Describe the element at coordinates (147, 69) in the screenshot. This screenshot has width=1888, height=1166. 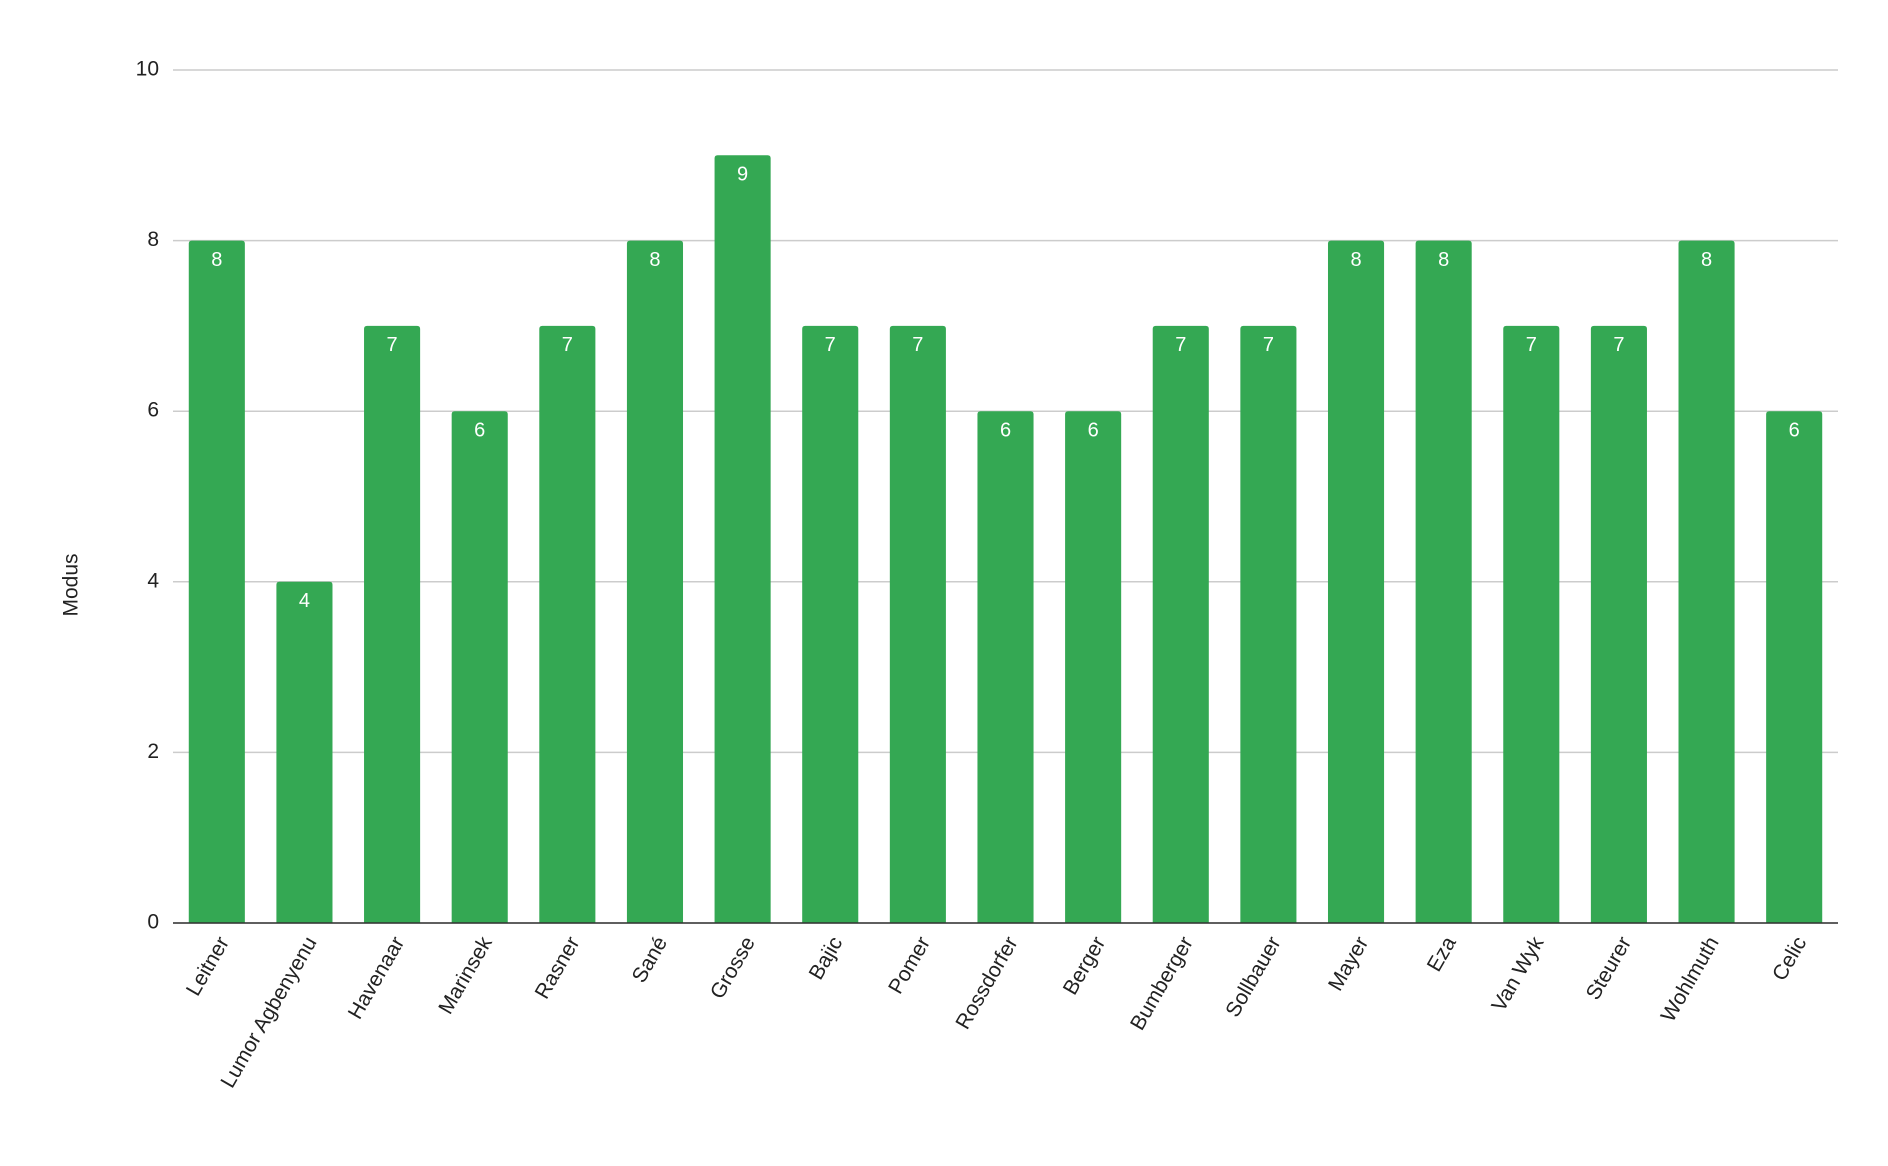
I see `y-tick-label: 10` at that location.